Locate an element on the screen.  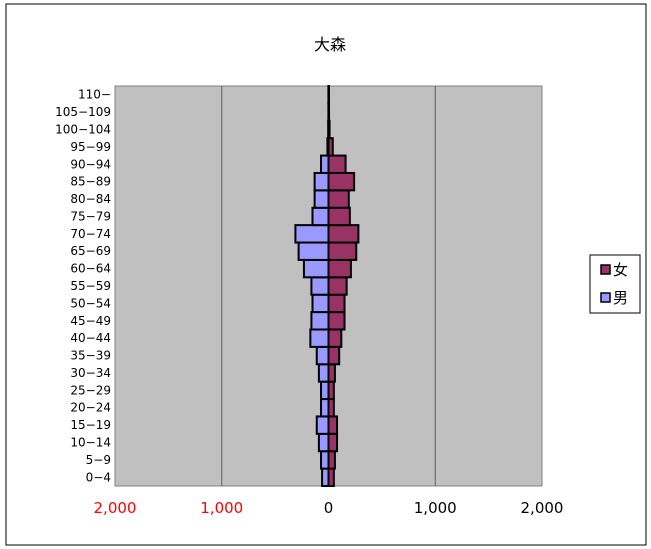
y-tick-label: 110− is located at coordinates (94, 95).